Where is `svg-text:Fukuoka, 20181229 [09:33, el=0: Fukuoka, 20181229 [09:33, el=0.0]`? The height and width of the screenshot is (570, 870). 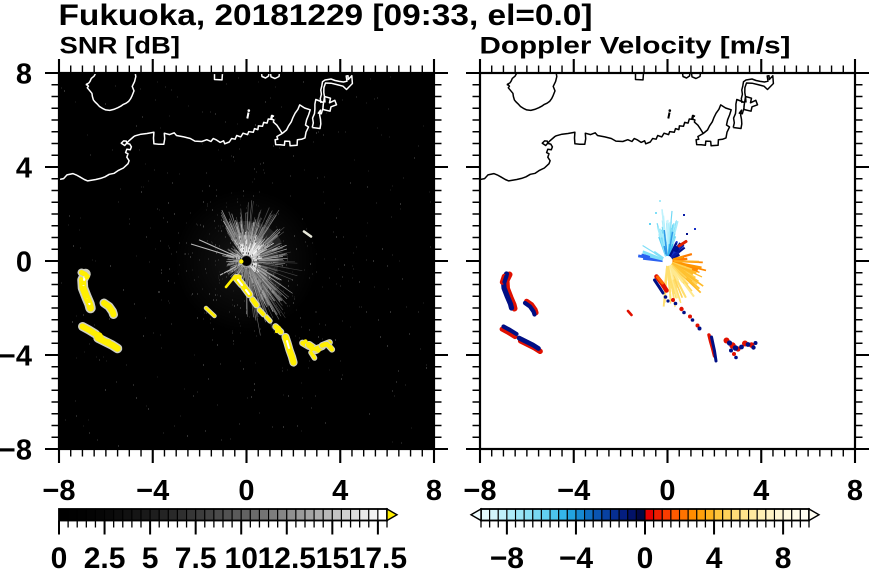
svg-text:Fukuoka, 20181229 [09:33, el=0: Fukuoka, 20181229 [09:33, el=0.0] is located at coordinates (326, 16).